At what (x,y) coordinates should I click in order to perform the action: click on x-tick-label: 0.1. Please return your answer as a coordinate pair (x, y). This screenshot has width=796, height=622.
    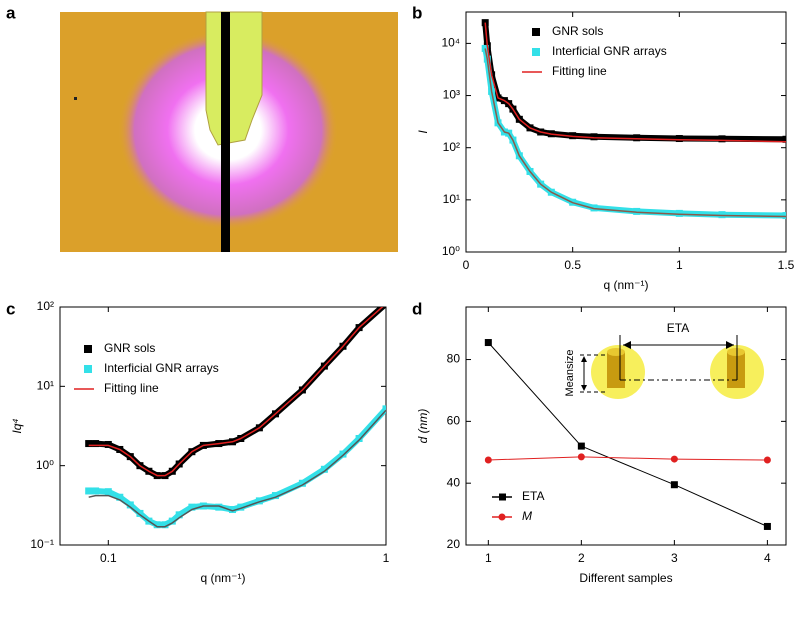
    Looking at the image, I should click on (108, 558).